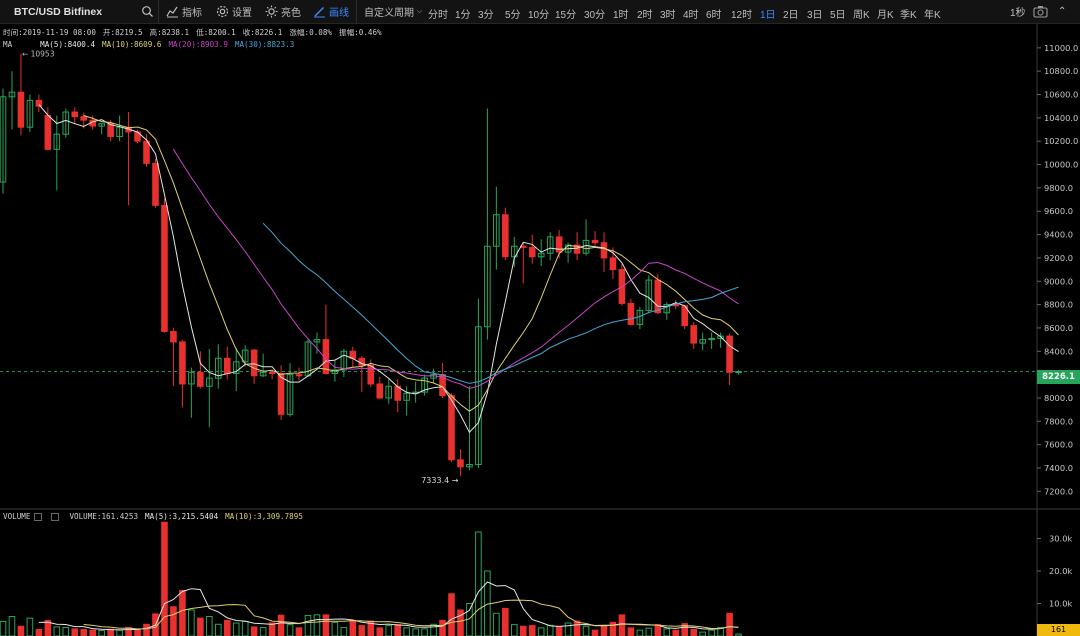 This screenshot has height=636, width=1080. I want to click on volume-close-box, so click(55, 517).